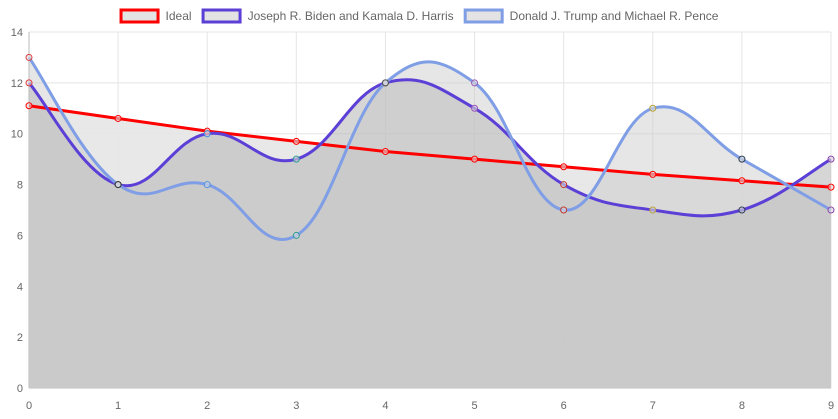  Describe the element at coordinates (564, 406) in the screenshot. I see `x-tick-label: 6` at that location.